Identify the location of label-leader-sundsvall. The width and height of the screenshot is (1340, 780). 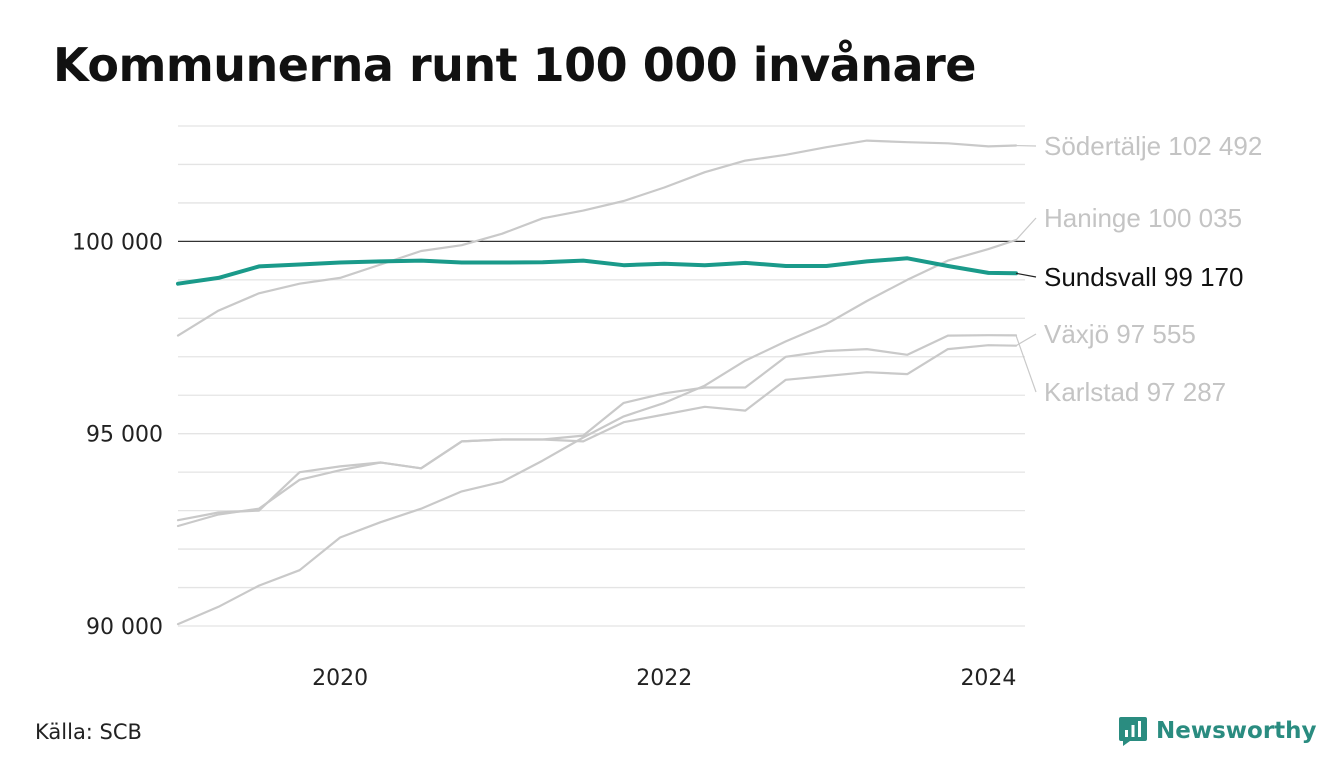
(1026, 275).